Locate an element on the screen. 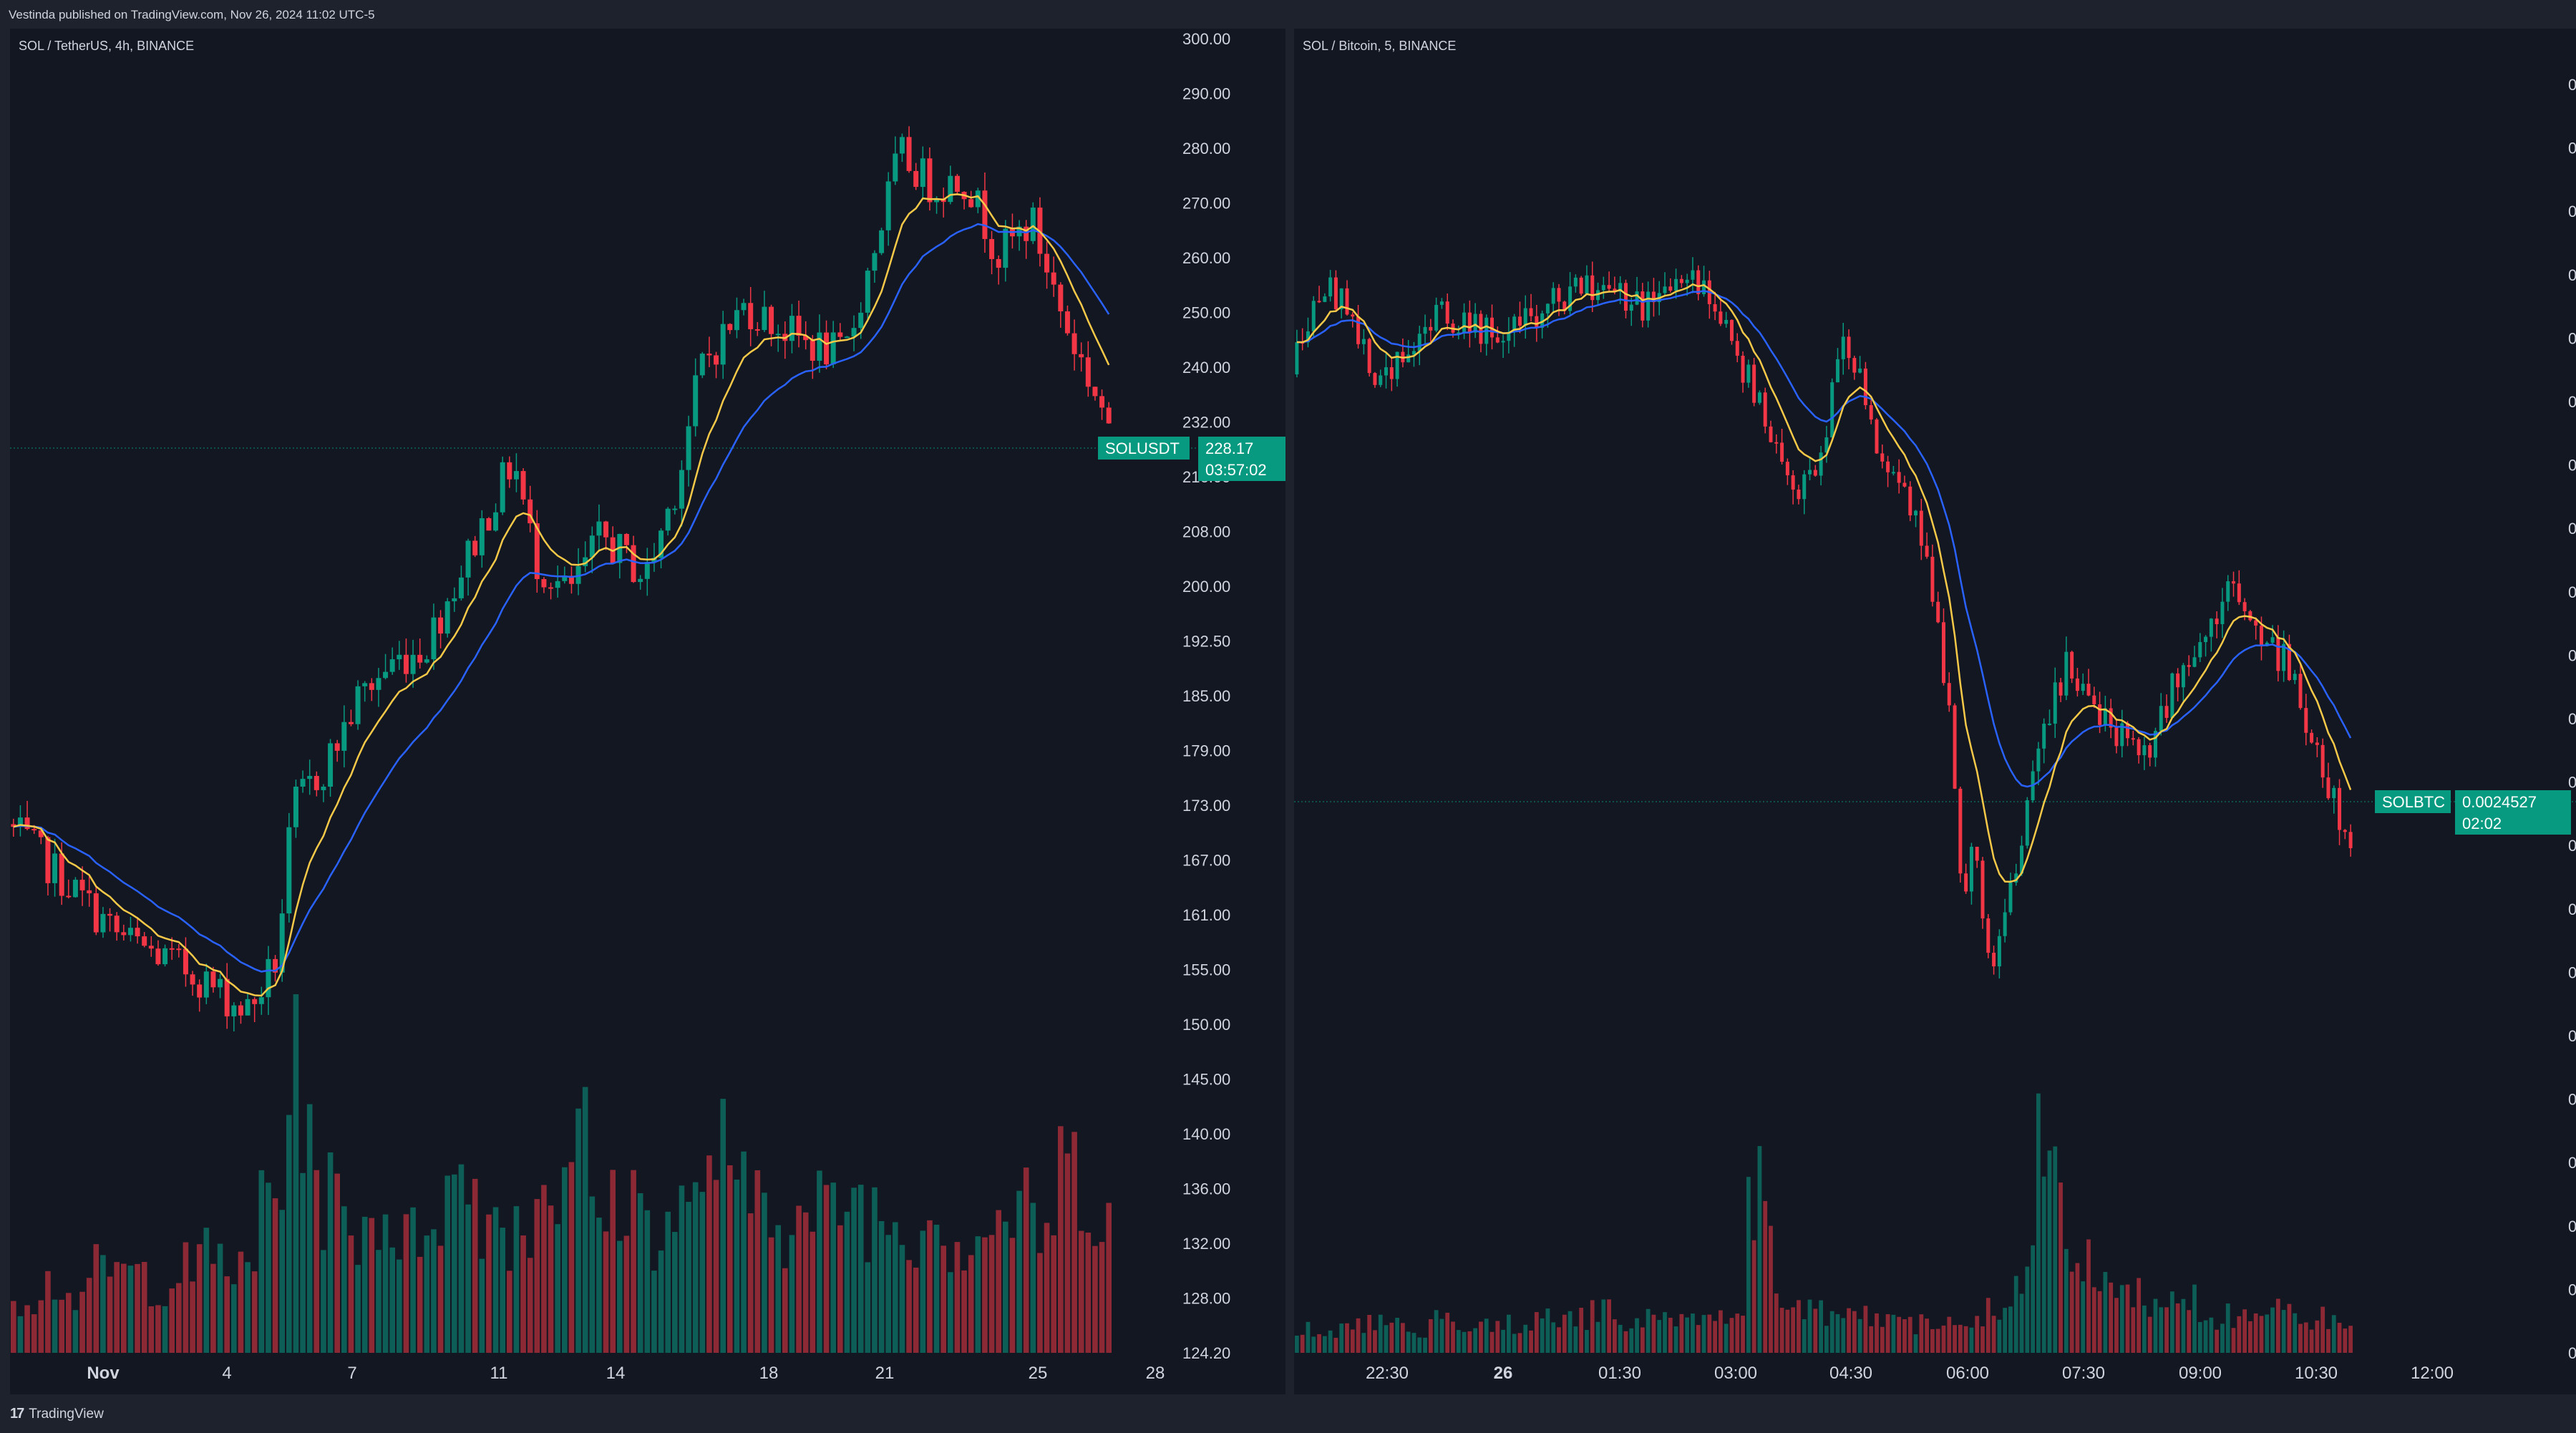 The height and width of the screenshot is (1433, 2576). y-tick-label: 136.00 is located at coordinates (1206, 1189).